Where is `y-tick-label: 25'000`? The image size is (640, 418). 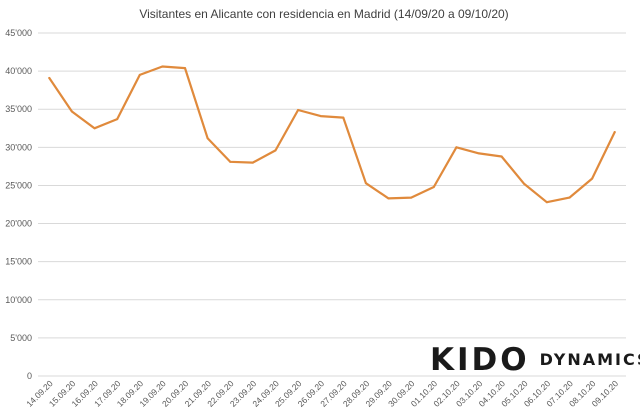
y-tick-label: 25'000 is located at coordinates (18, 185).